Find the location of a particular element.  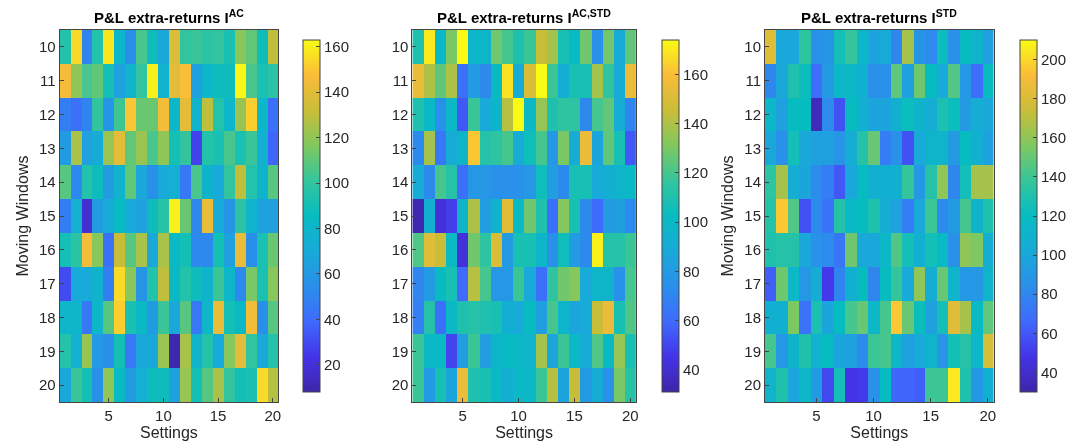

color-bar-label: 200 is located at coordinates (1054, 59).